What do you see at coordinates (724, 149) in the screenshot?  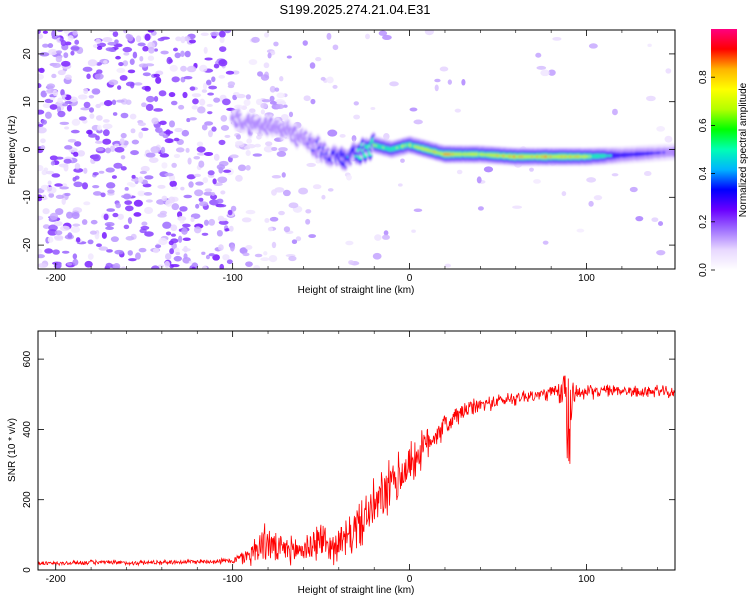 I see `colorbar-strip` at bounding box center [724, 149].